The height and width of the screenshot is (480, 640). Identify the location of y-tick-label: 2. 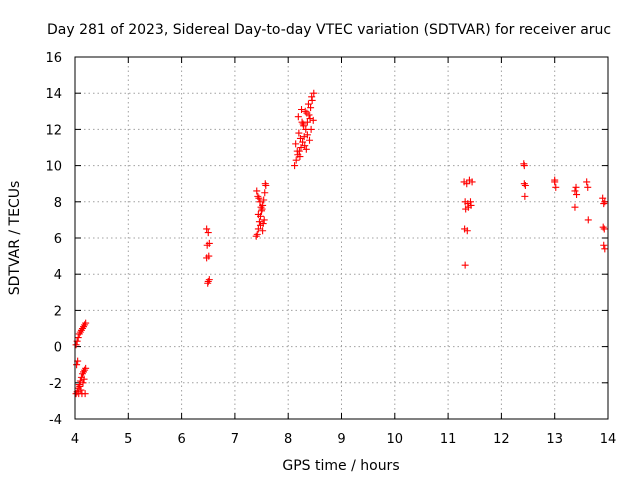
(58, 311).